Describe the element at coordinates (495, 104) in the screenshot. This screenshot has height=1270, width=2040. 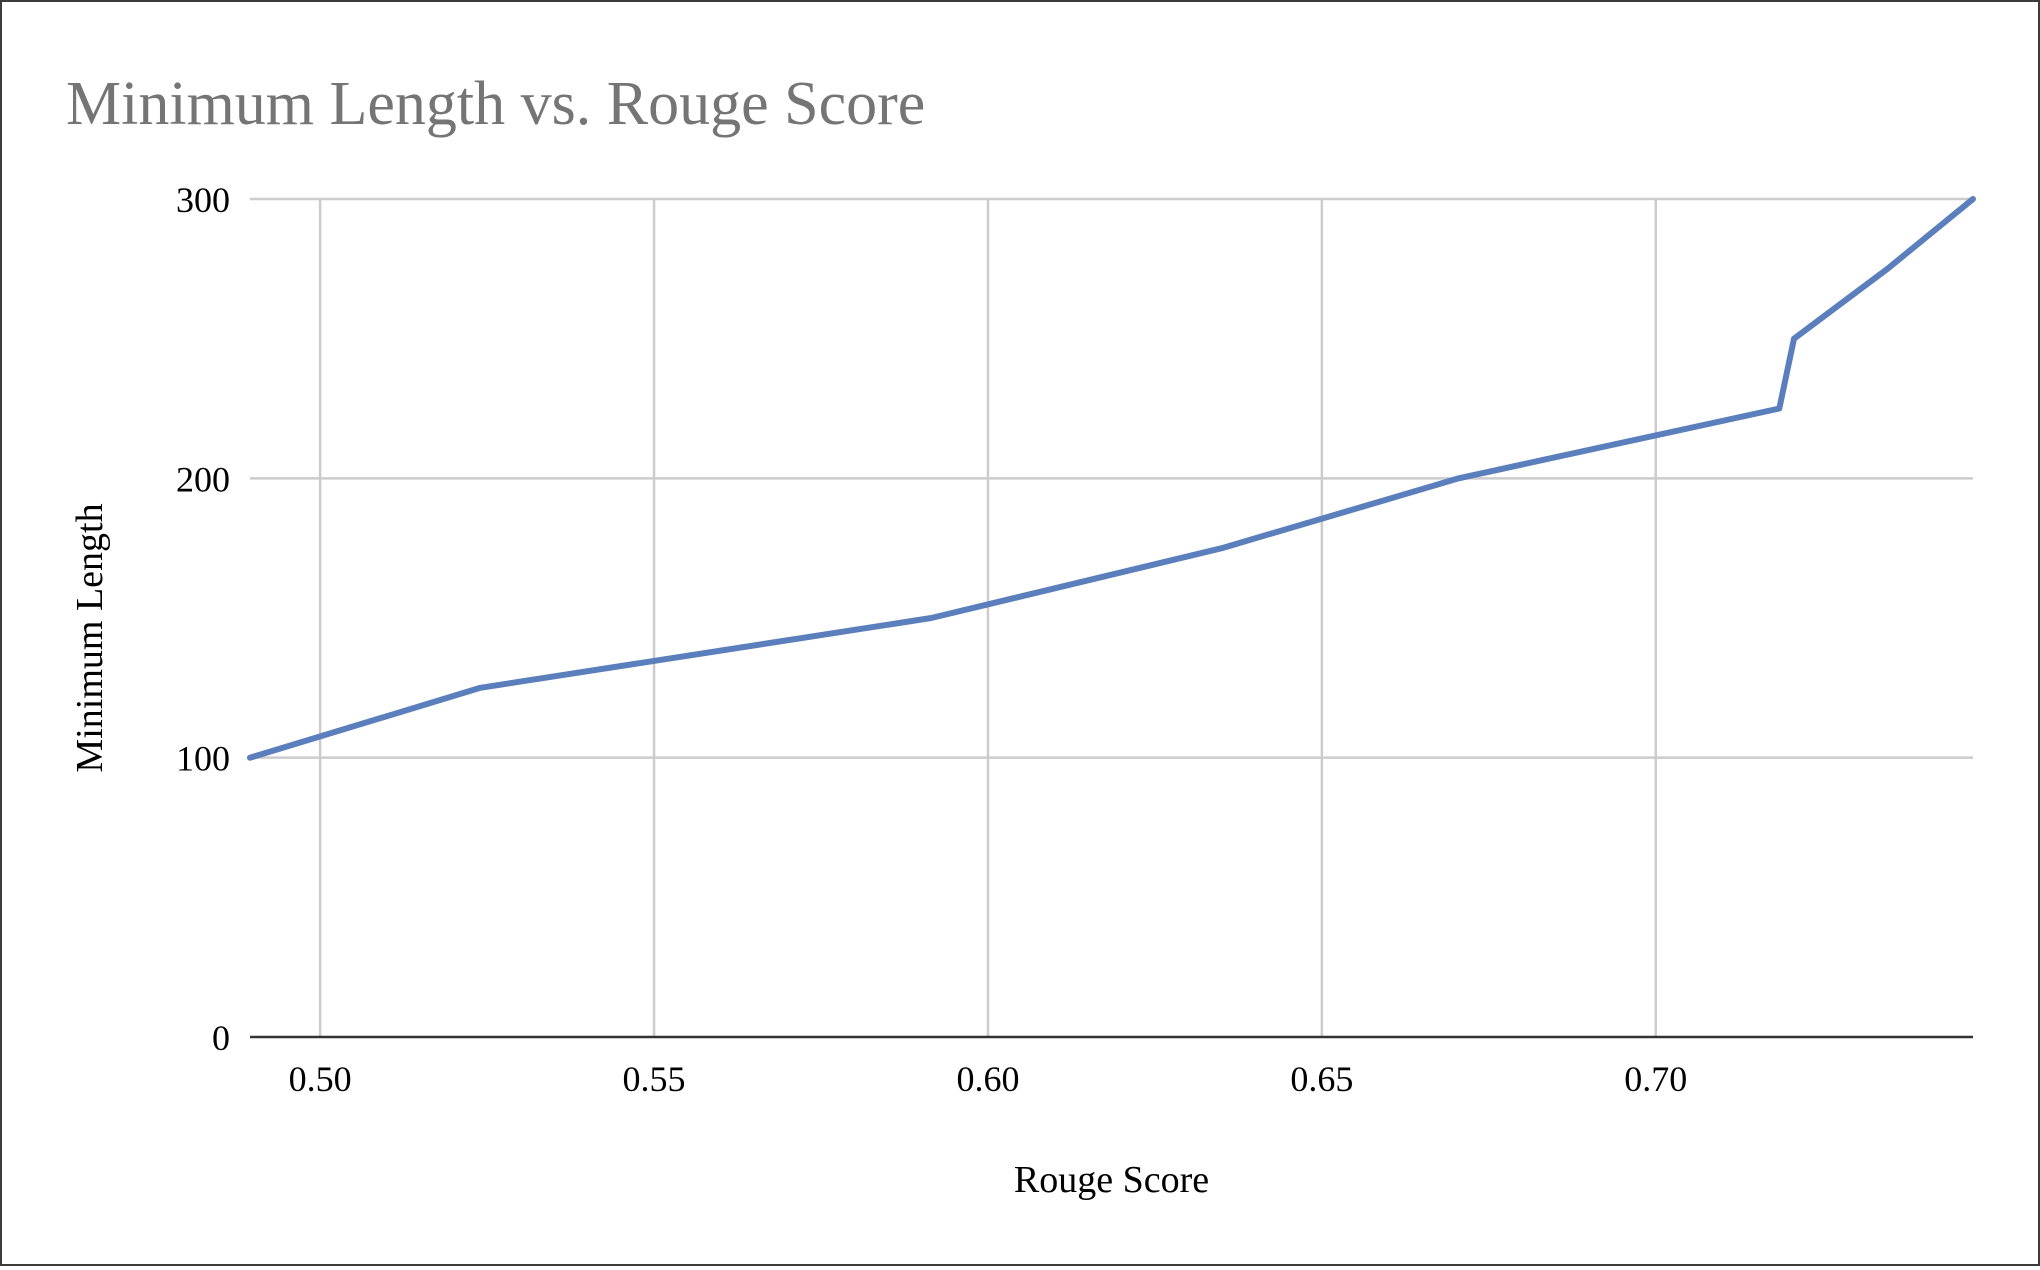
I see `chart-title: Minimum Length vs. Rouge Score` at that location.